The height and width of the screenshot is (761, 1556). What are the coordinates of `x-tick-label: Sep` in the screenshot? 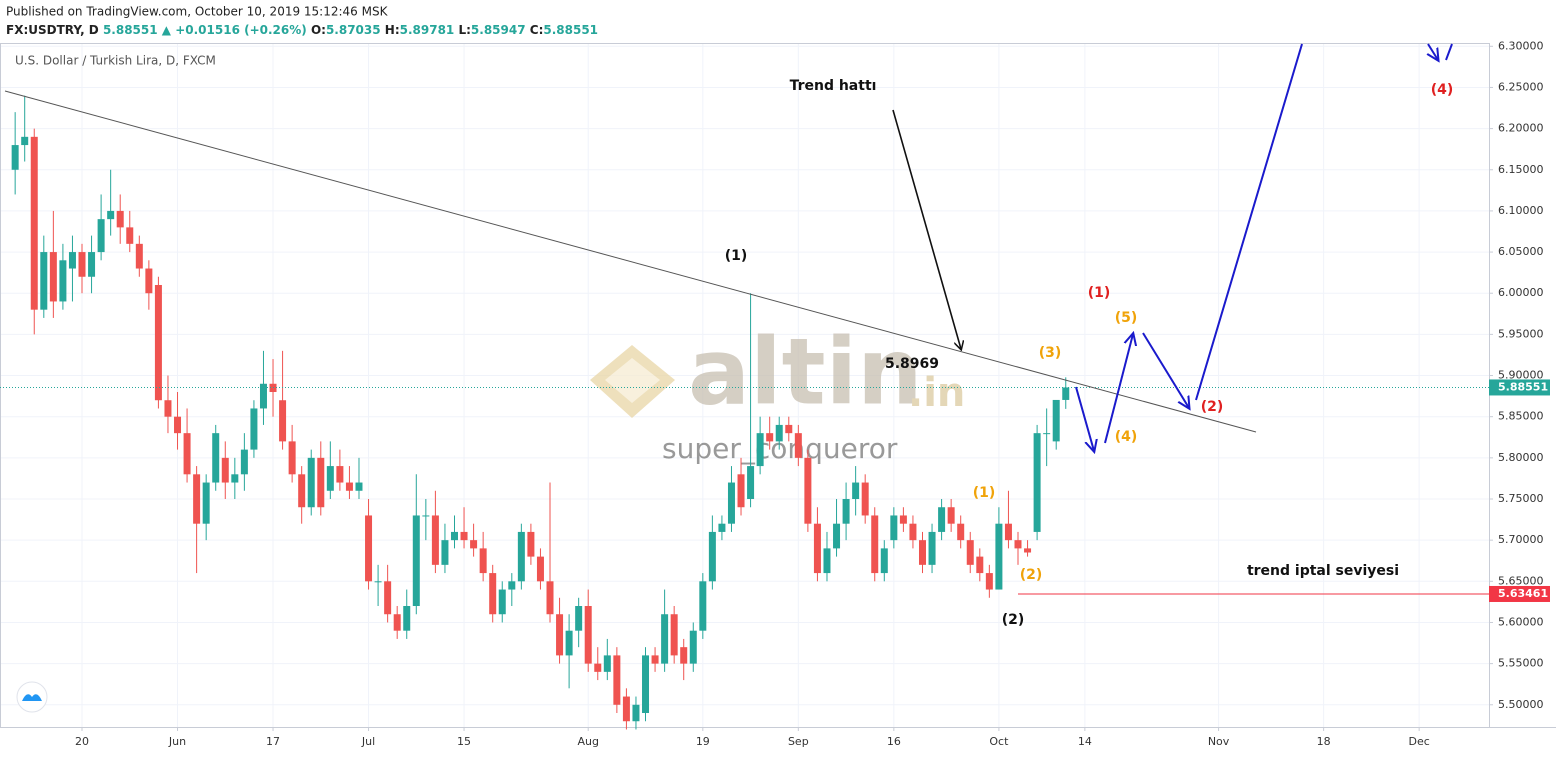 It's located at (798, 741).